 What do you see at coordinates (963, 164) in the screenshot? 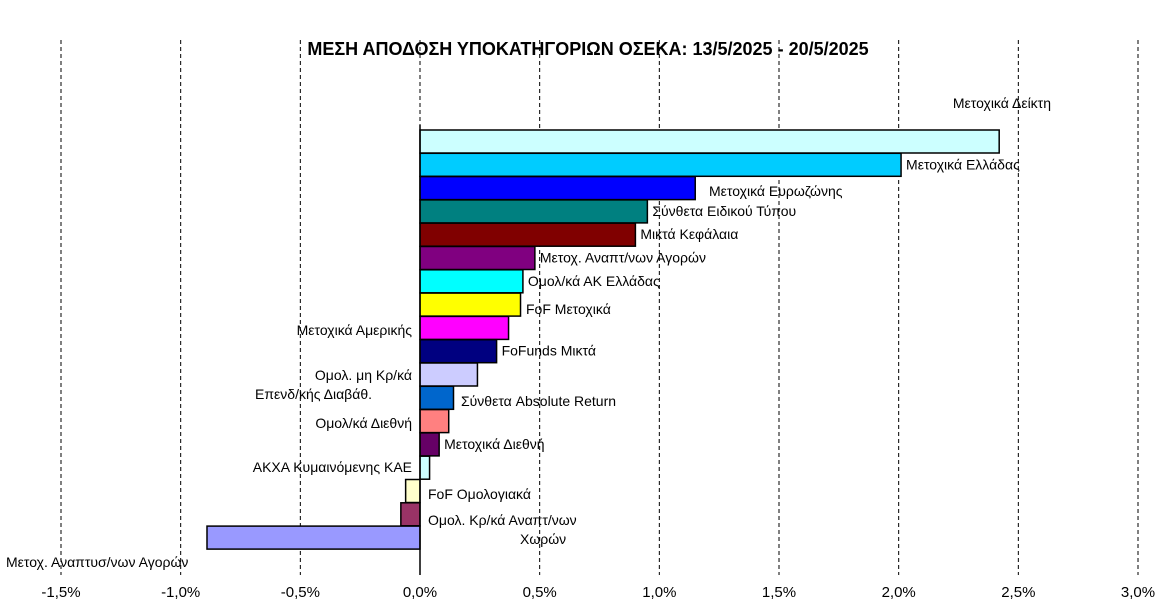
I see `bar-label: Μετοχικά Ελλάδας` at bounding box center [963, 164].